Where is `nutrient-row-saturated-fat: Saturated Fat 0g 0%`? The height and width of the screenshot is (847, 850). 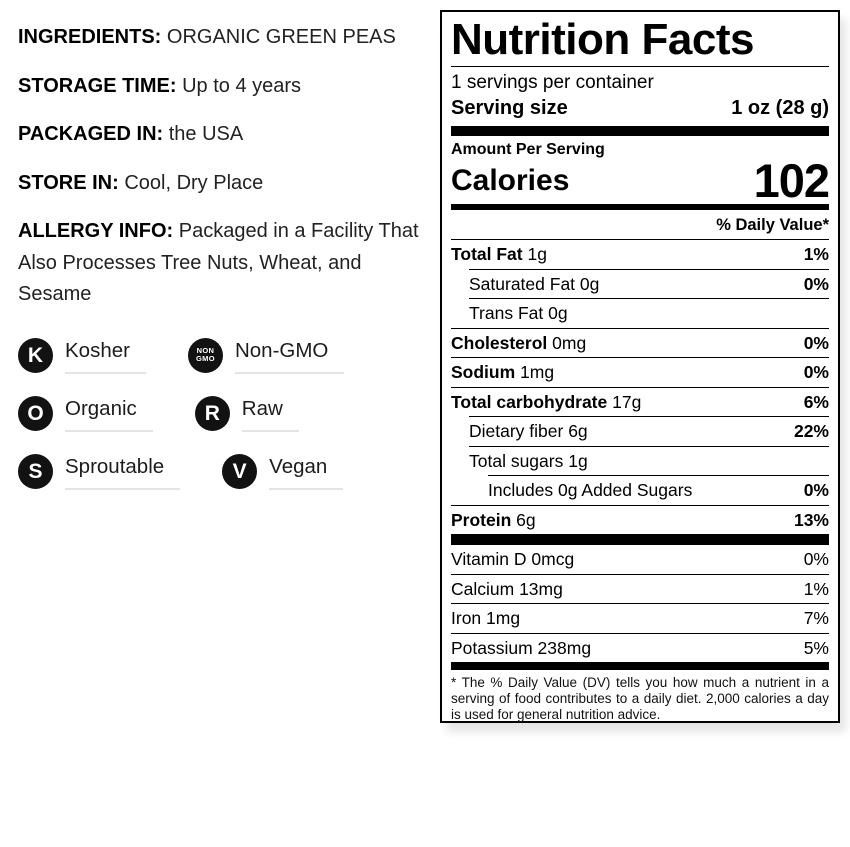 nutrient-row-saturated-fat: Saturated Fat 0g 0% is located at coordinates (649, 283).